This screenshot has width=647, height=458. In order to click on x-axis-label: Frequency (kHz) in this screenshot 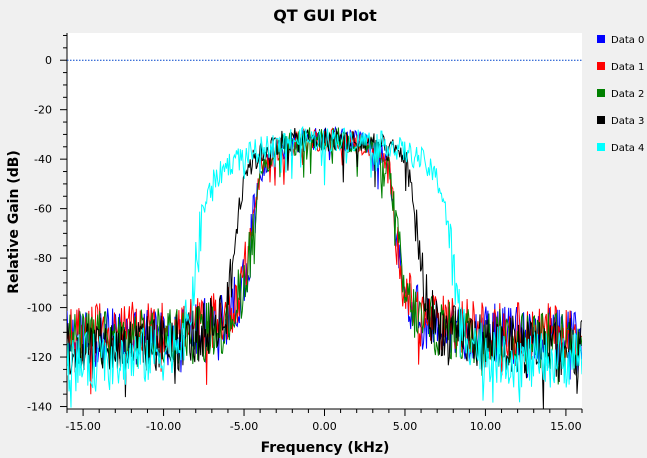, I will do `click(325, 448)`.